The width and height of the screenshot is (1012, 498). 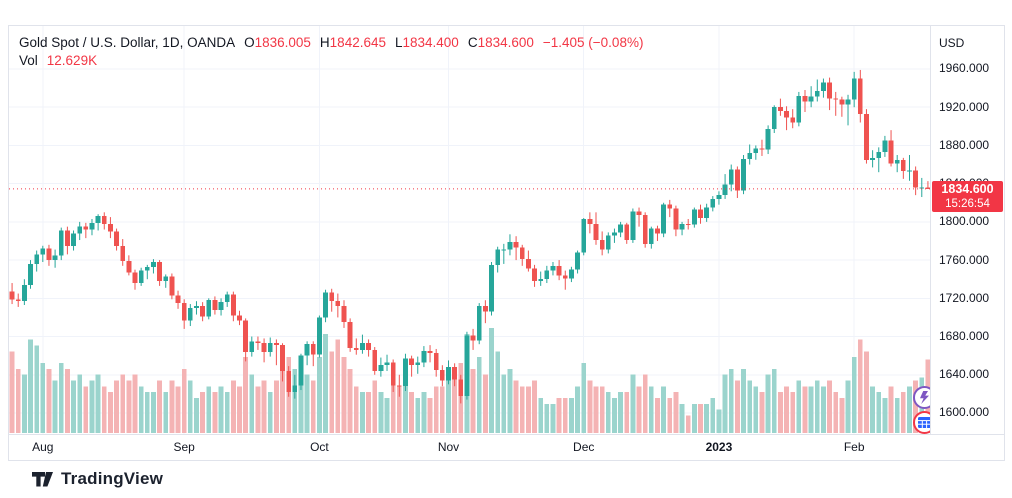 I want to click on time-tick-label: 2023, so click(x=719, y=447).